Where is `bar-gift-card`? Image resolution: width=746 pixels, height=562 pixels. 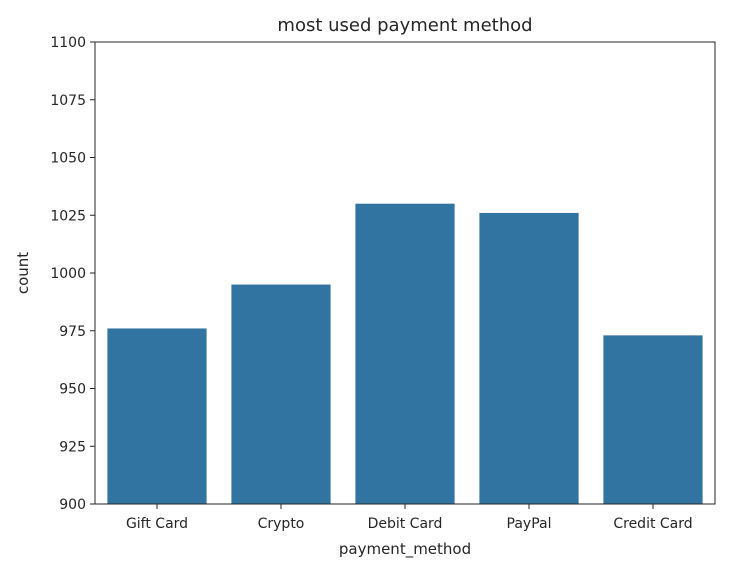
bar-gift-card is located at coordinates (157, 416).